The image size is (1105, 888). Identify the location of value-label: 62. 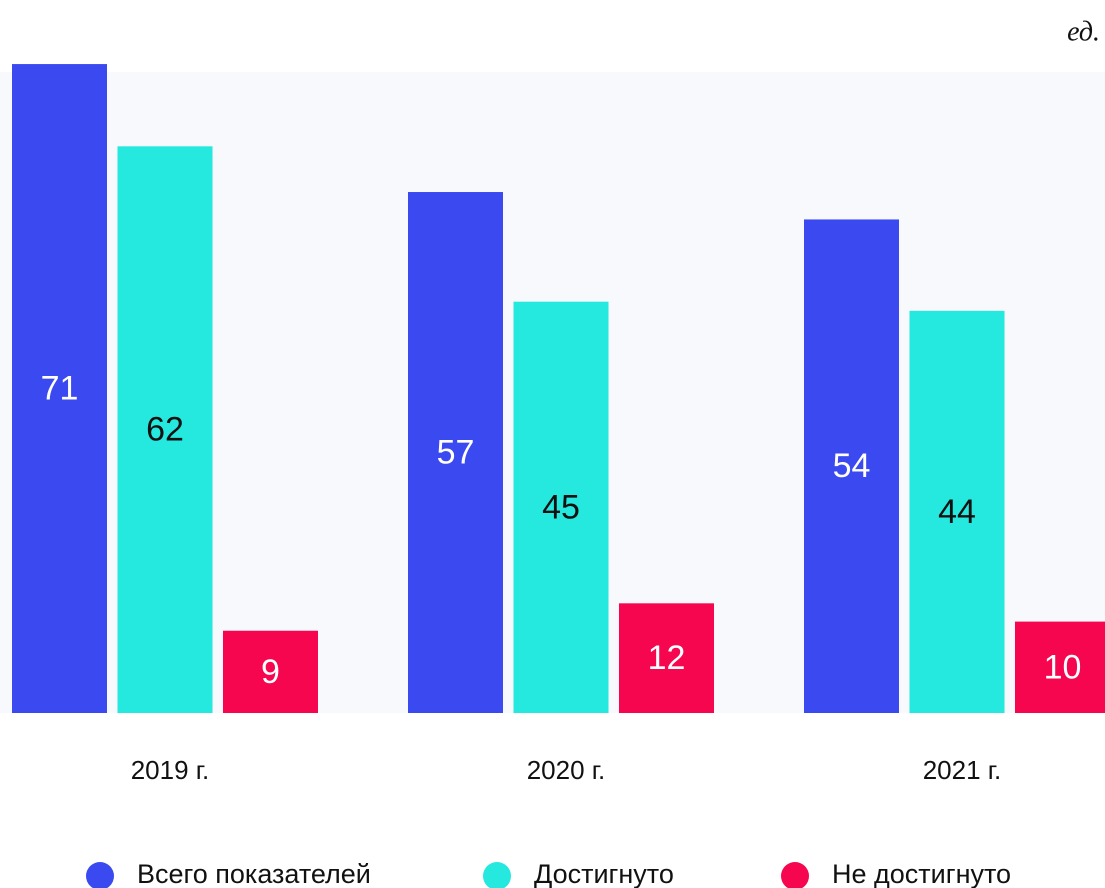
(165, 430).